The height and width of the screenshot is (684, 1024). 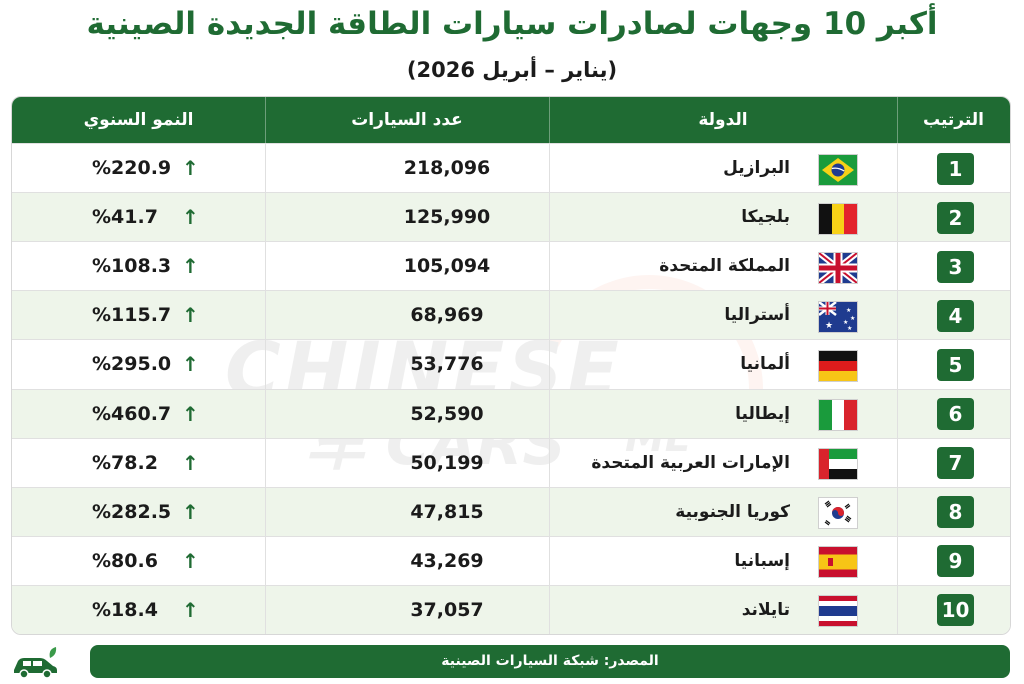 I want to click on car-count: 105,094, so click(x=447, y=266).